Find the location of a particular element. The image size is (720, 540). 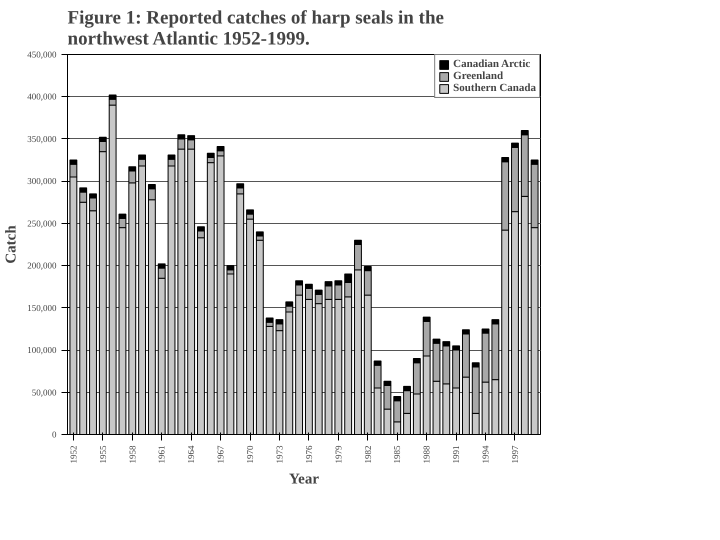

y-tick-label: 200,000 is located at coordinates (42, 265).